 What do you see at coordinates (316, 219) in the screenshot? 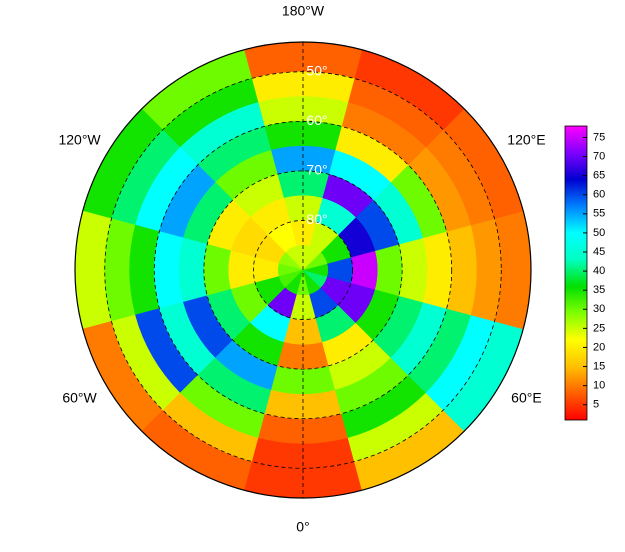
I see `lat-label: 80°` at bounding box center [316, 219].